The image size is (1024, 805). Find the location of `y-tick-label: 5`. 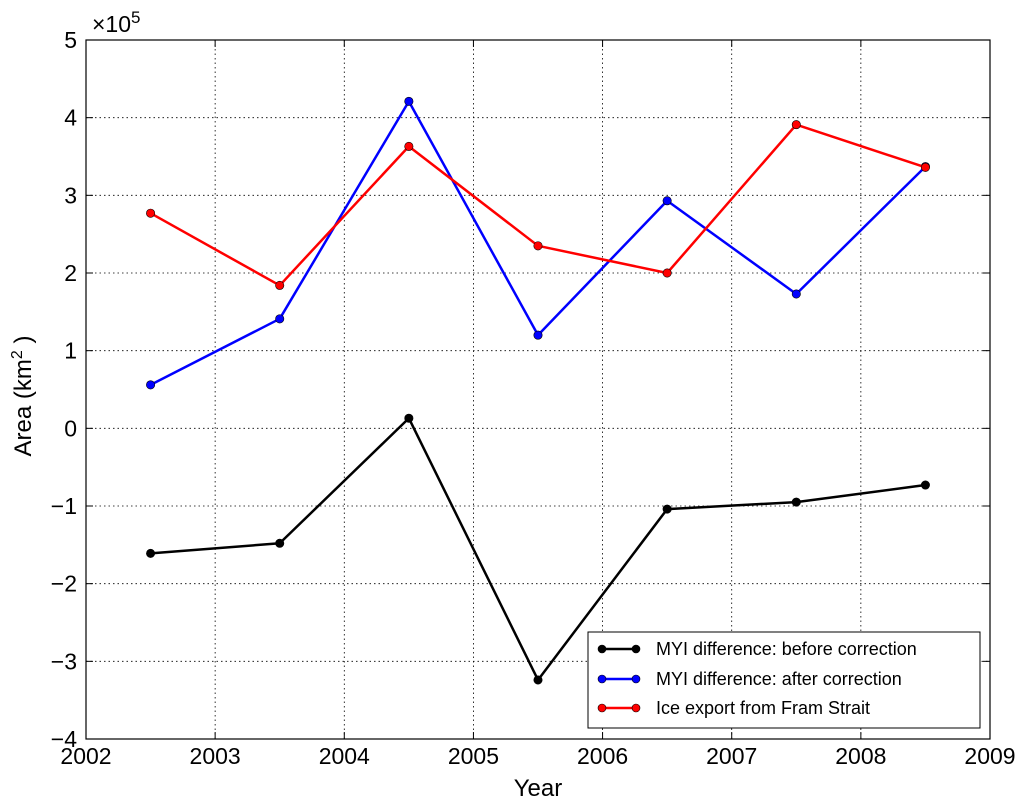

y-tick-label: 5 is located at coordinates (70, 40).